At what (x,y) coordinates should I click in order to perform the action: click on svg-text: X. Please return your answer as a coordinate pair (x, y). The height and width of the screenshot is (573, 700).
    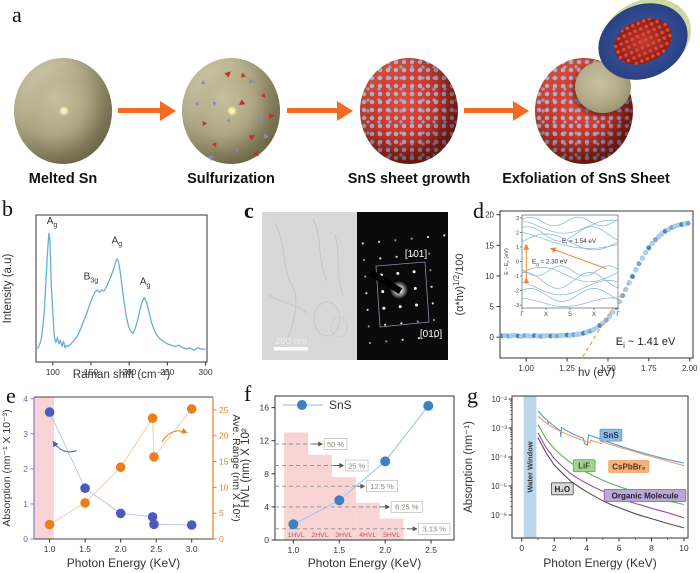
    Looking at the image, I should click on (594, 315).